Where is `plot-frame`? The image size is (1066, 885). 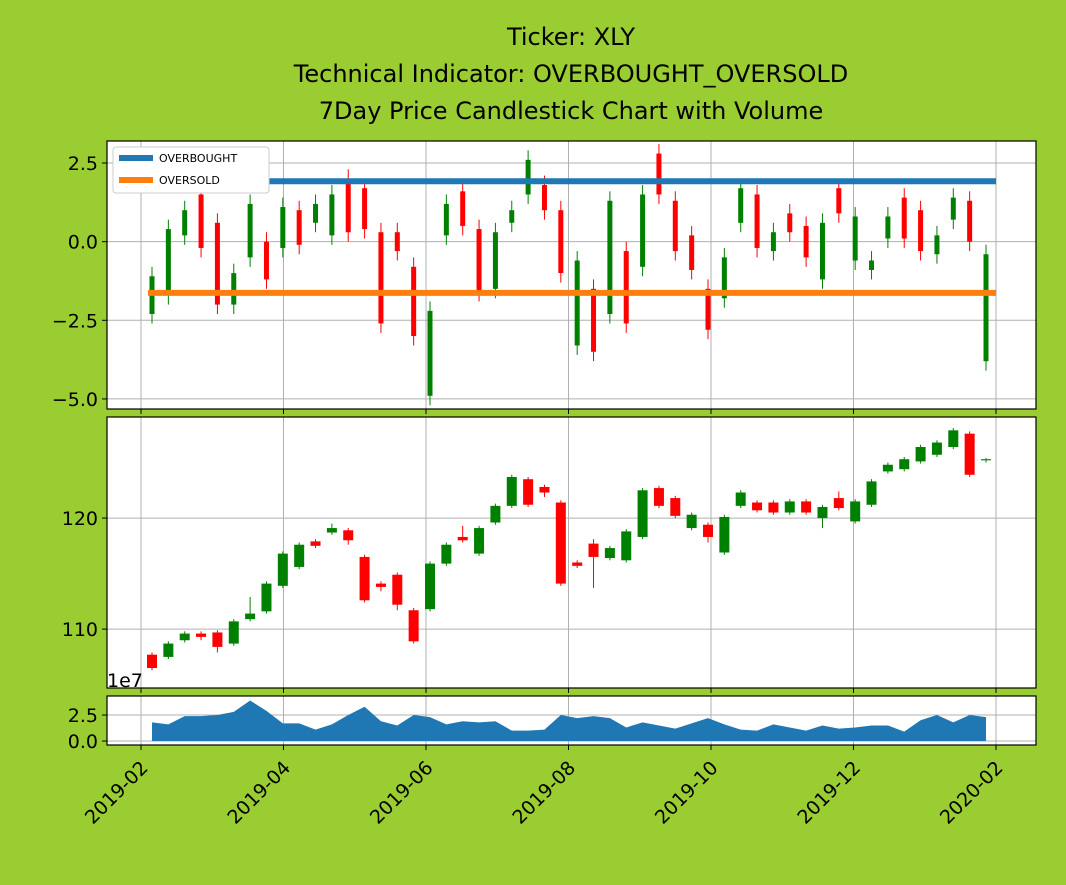
plot-frame is located at coordinates (571, 720).